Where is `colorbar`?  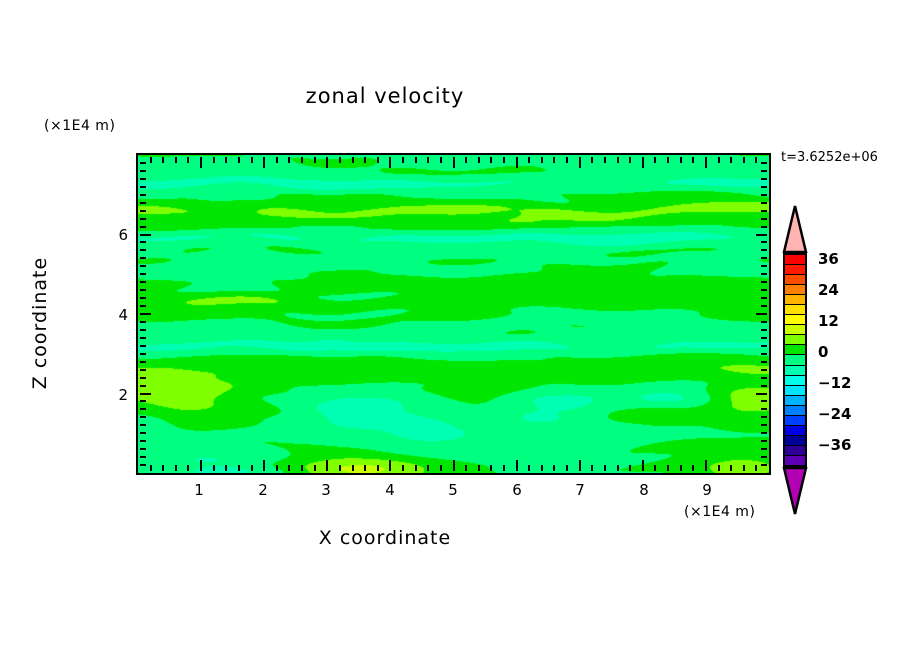
colorbar is located at coordinates (795, 360).